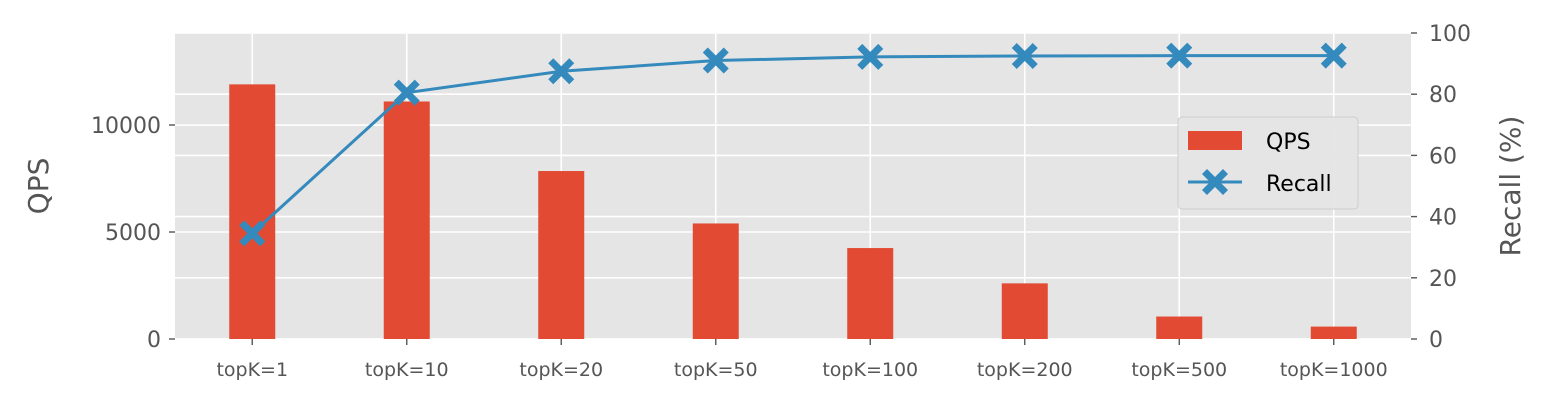  Describe the element at coordinates (1441, 187) in the screenshot. I see `right-y-ticks: 0 20 40 60 80 100` at that location.